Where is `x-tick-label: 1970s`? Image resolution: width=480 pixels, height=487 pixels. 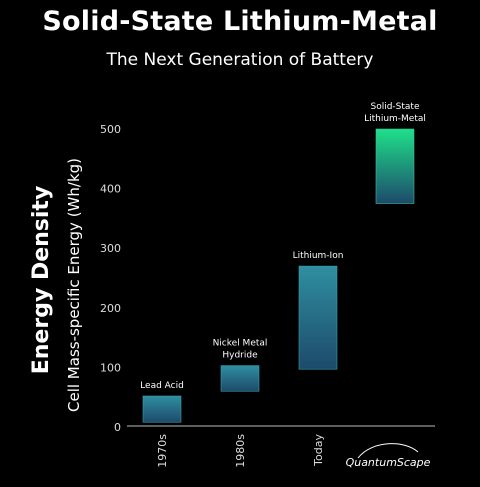
x-tick-label: 1970s is located at coordinates (162, 451).